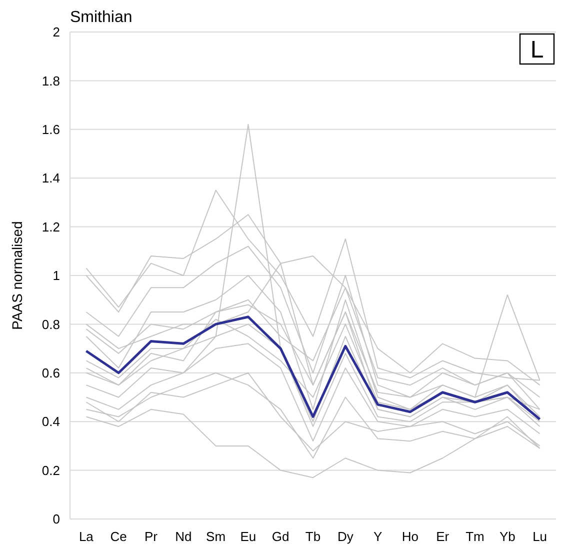  What do you see at coordinates (443, 536) in the screenshot?
I see `x-tick-label: Er` at bounding box center [443, 536].